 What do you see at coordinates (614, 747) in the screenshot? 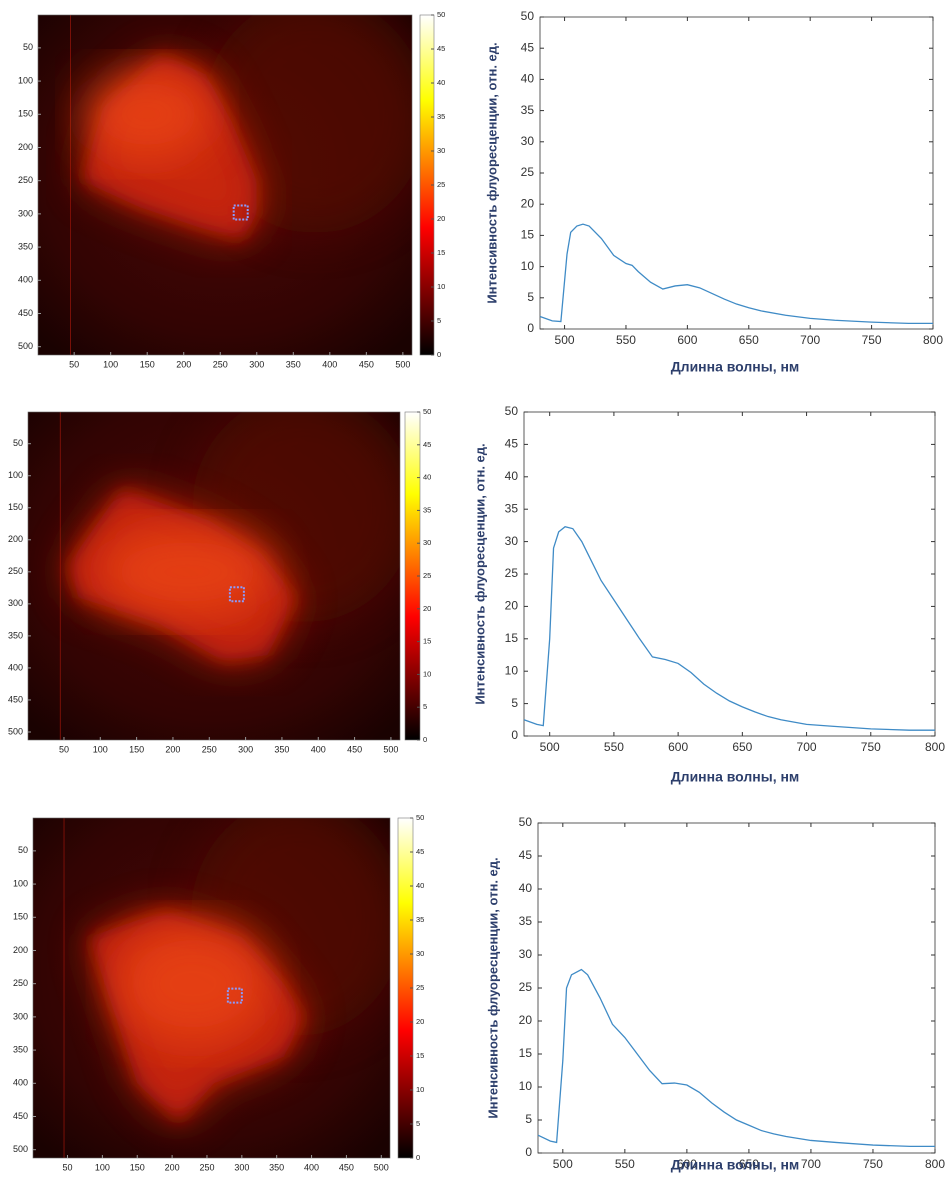
I see `x-tick-label: 550` at bounding box center [614, 747].